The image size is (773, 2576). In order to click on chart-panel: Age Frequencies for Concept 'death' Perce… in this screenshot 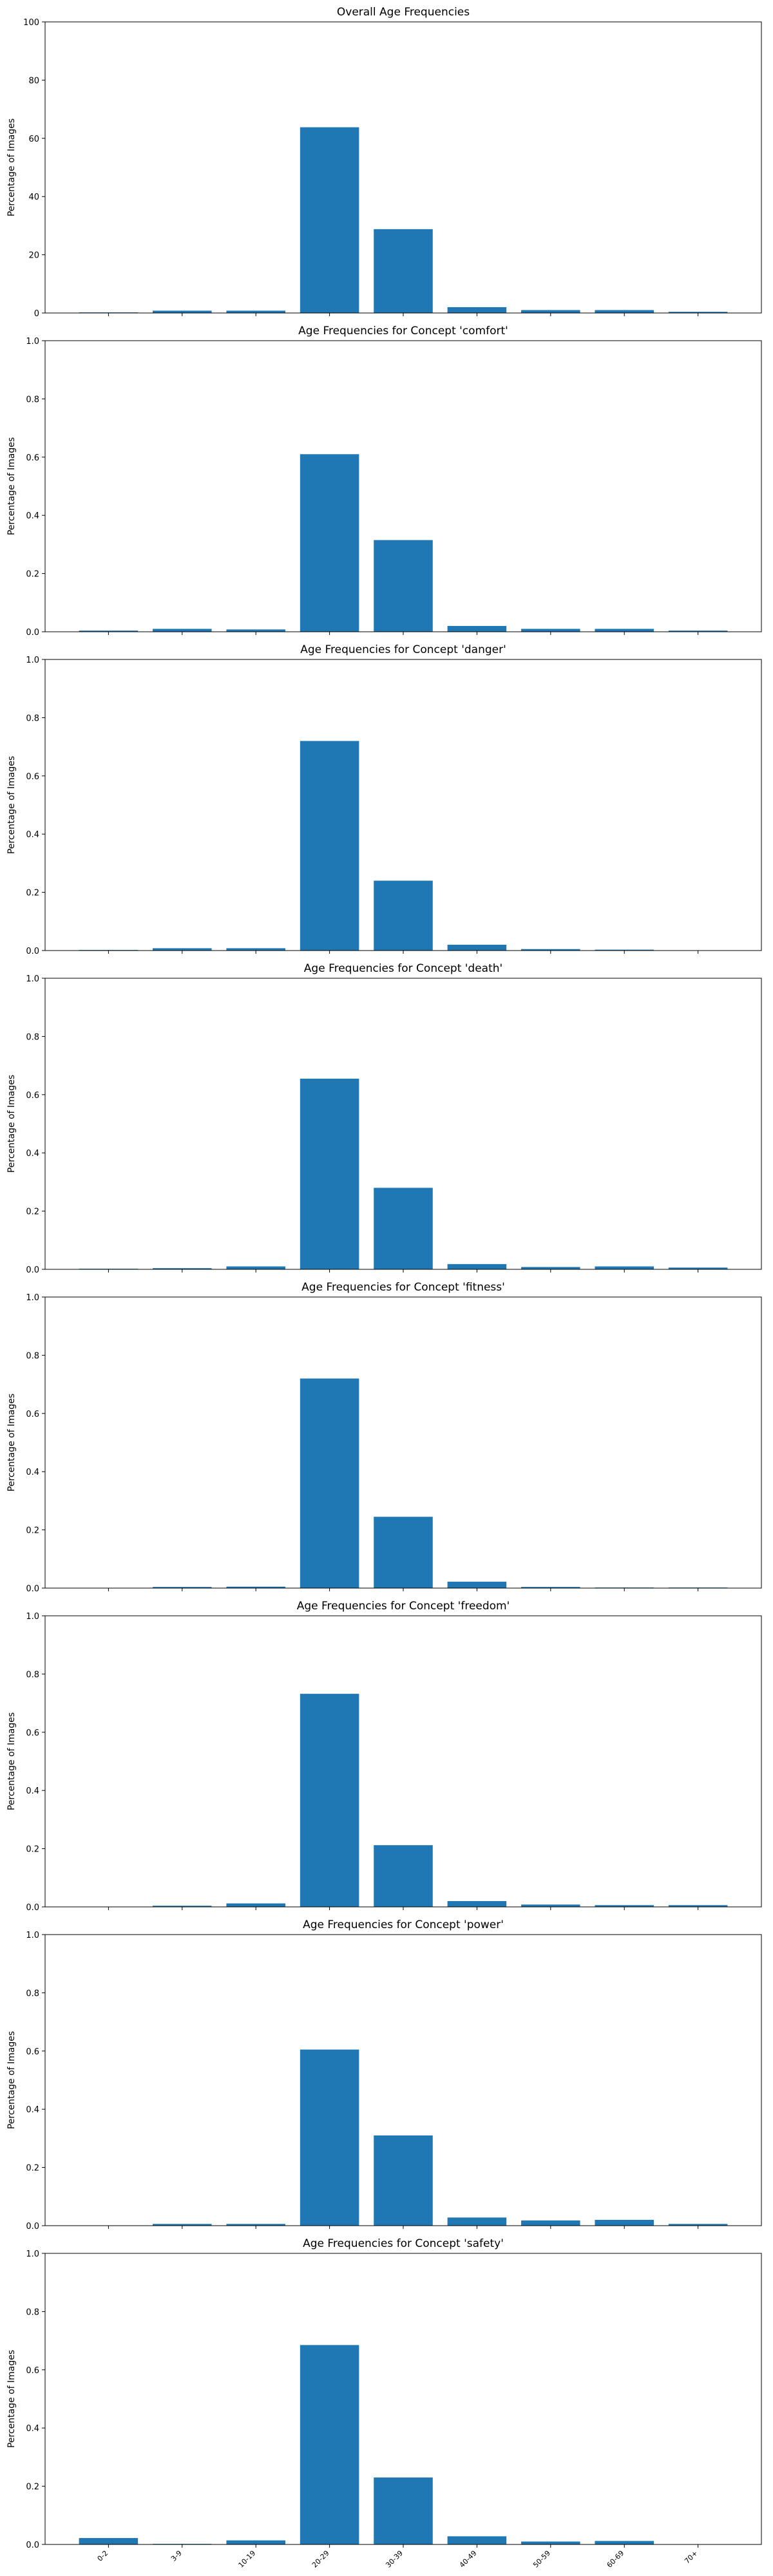, I will do `click(384, 1118)`.